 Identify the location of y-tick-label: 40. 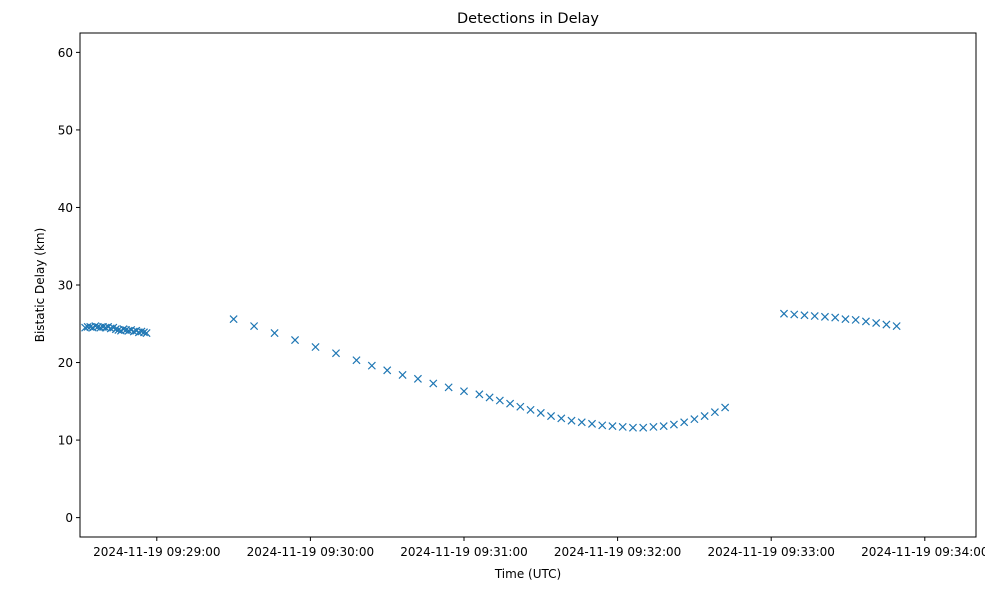
(65, 208).